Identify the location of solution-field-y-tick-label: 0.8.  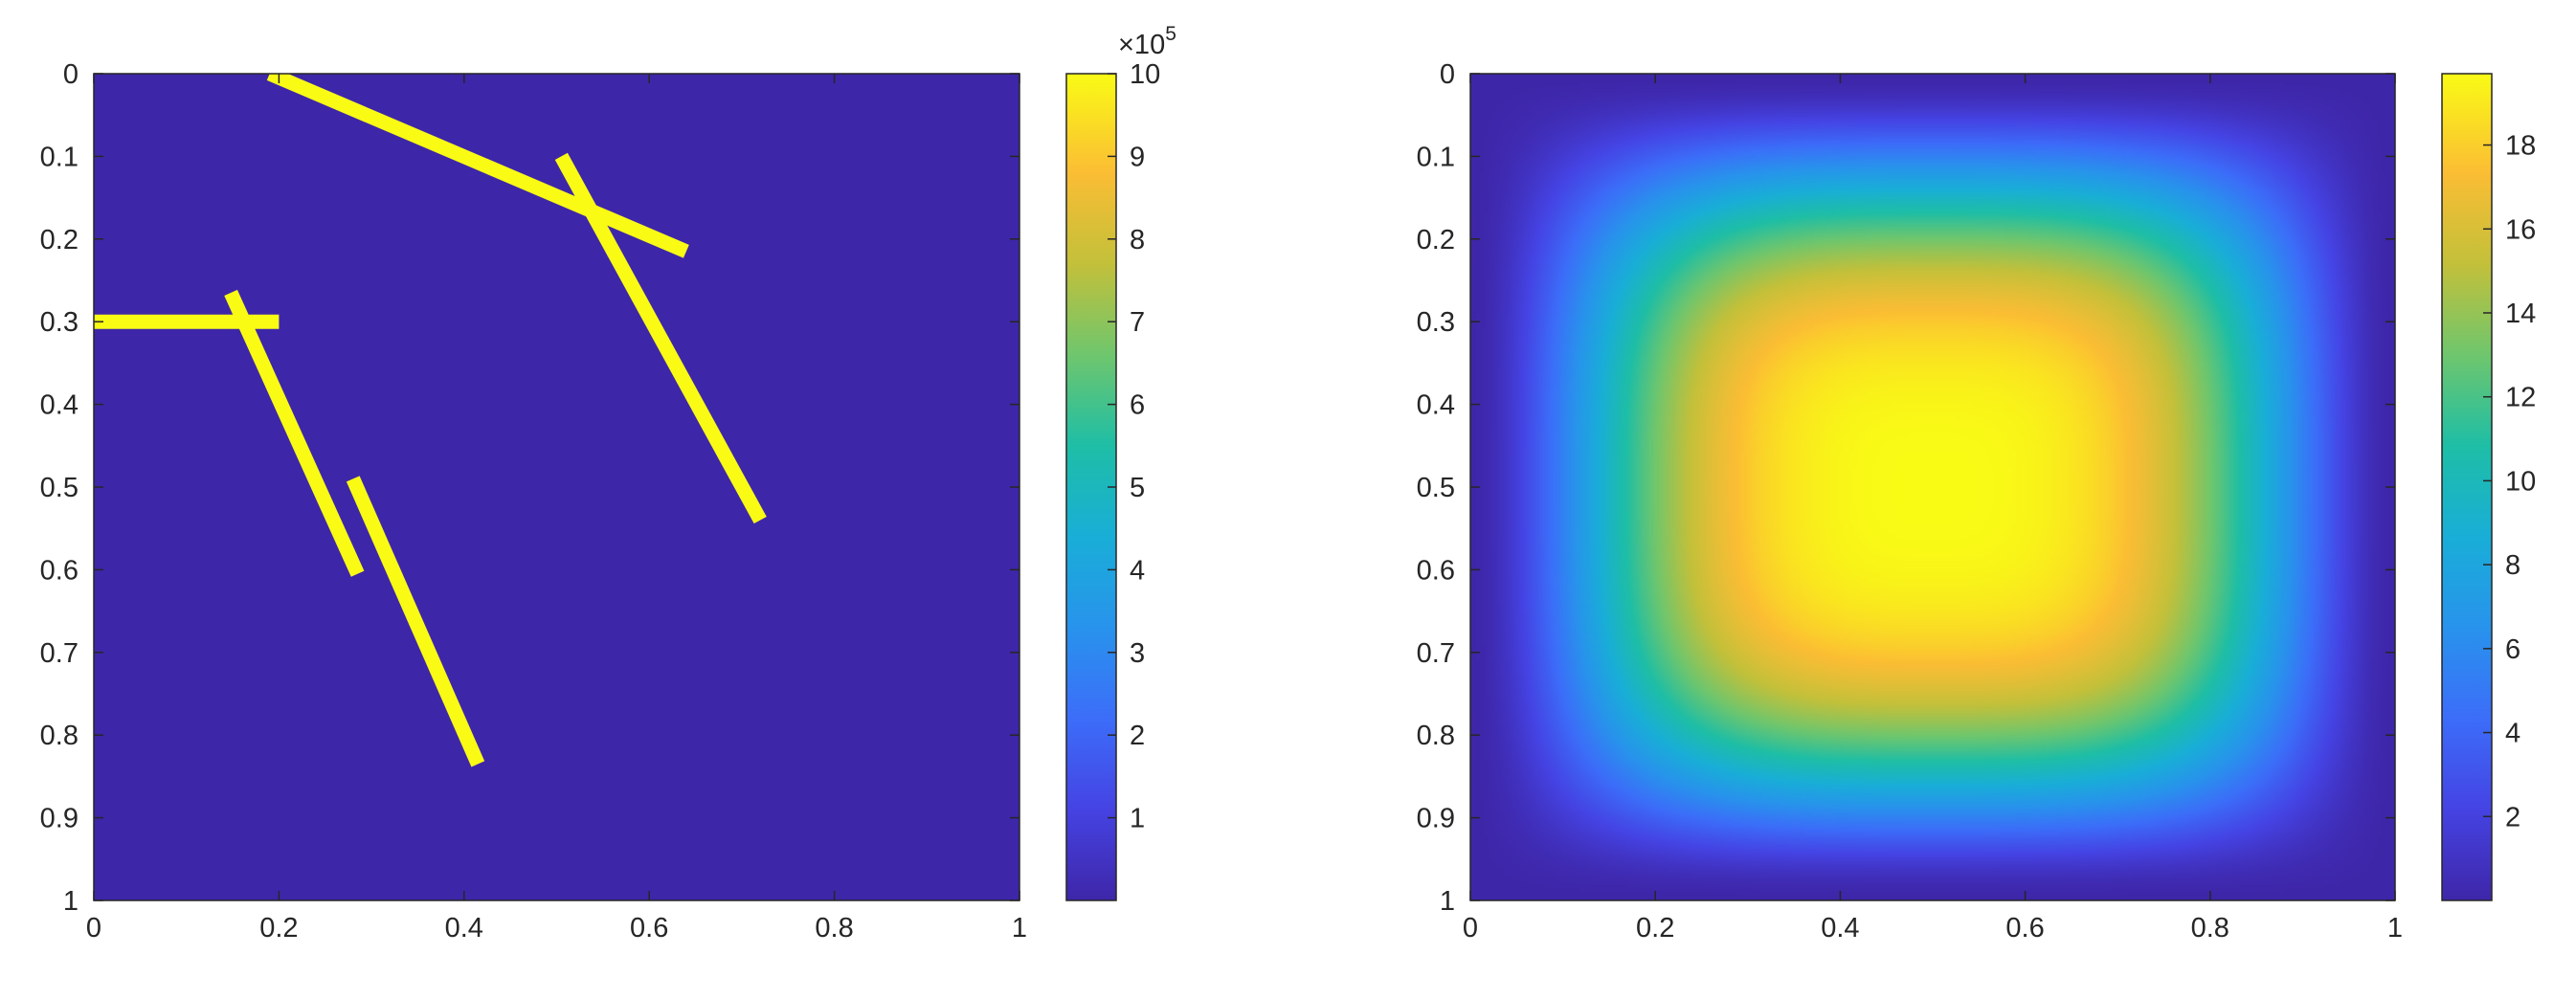
(1436, 736).